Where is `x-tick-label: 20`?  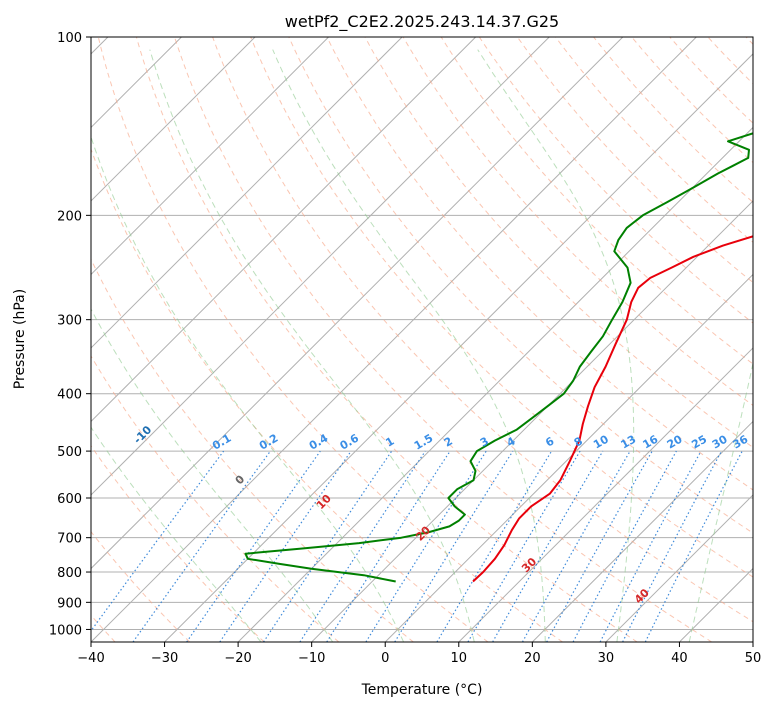 x-tick-label: 20 is located at coordinates (532, 658).